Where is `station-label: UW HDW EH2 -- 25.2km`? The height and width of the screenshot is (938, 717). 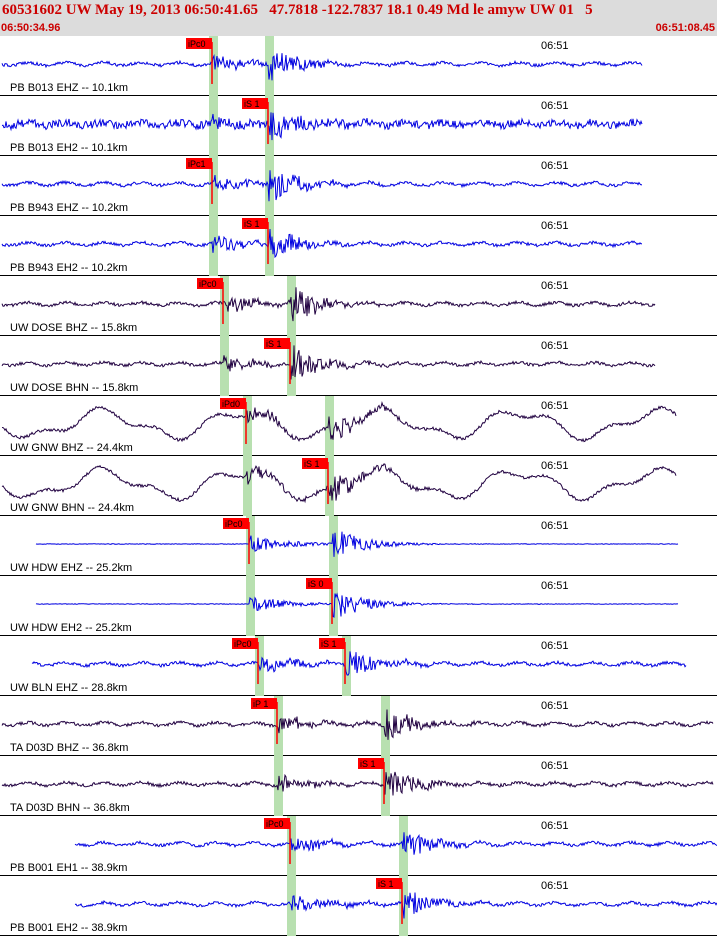 station-label: UW HDW EH2 -- 25.2km is located at coordinates (71, 628).